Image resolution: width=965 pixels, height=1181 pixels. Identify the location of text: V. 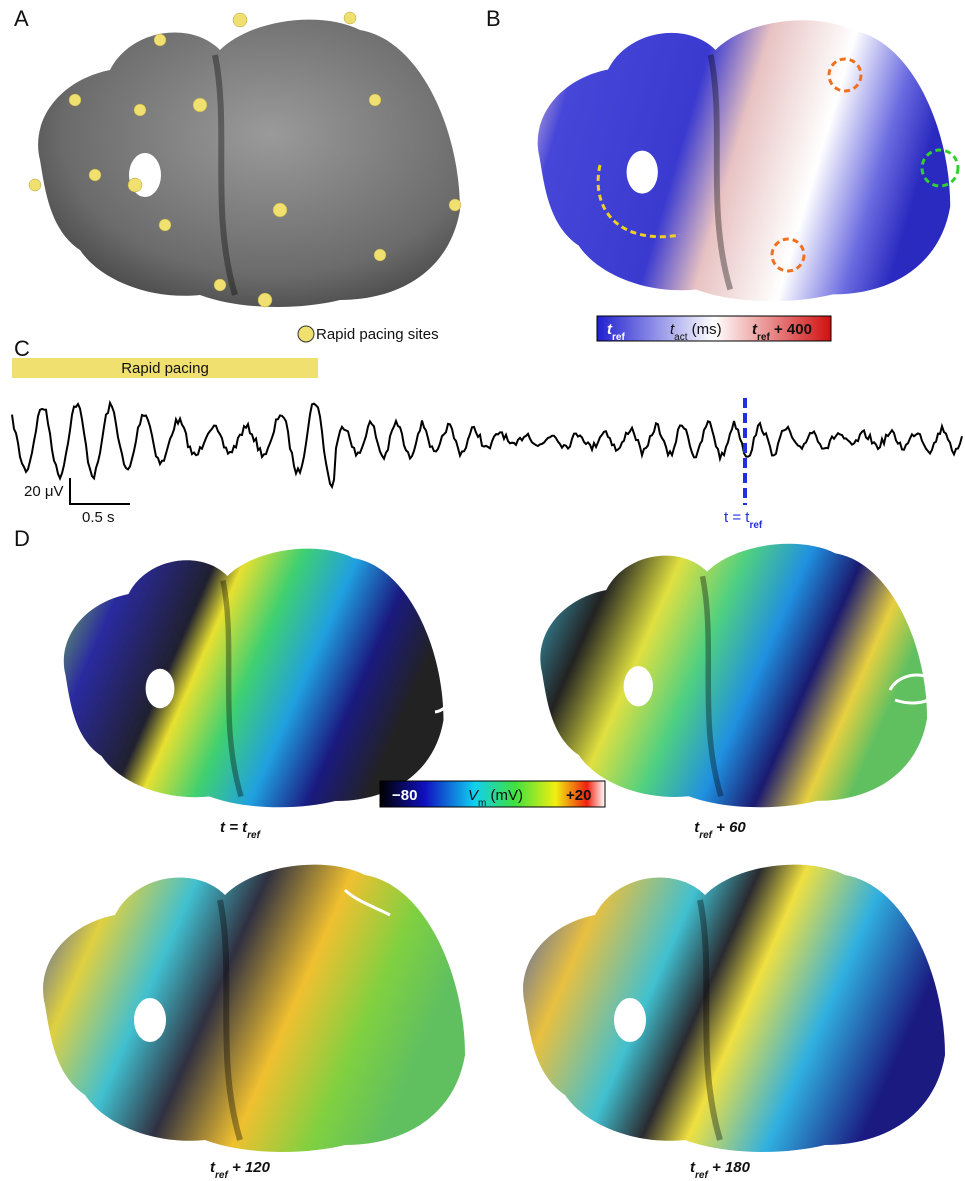
(474, 795).